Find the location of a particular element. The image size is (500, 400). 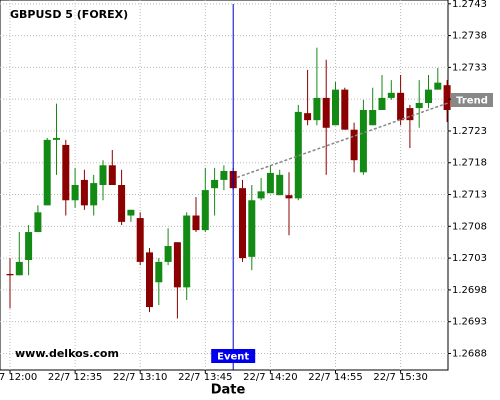

chart-title: GBPUSD 5 (FOREX) is located at coordinates (69, 14).